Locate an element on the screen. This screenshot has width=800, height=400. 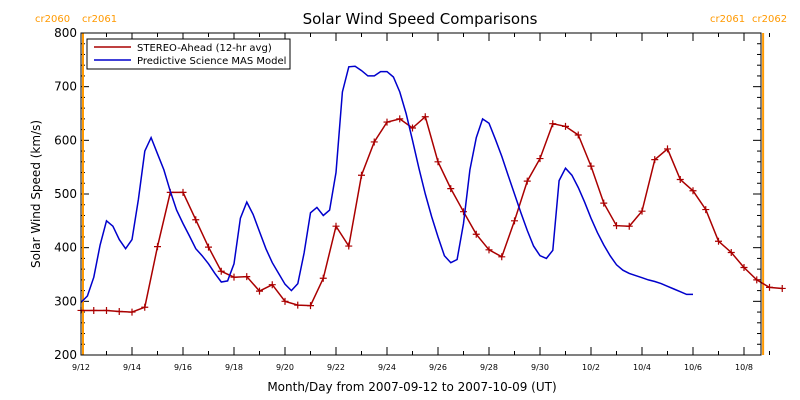
cr-marker-2-right-label: cr2062 is located at coordinates (769, 19).